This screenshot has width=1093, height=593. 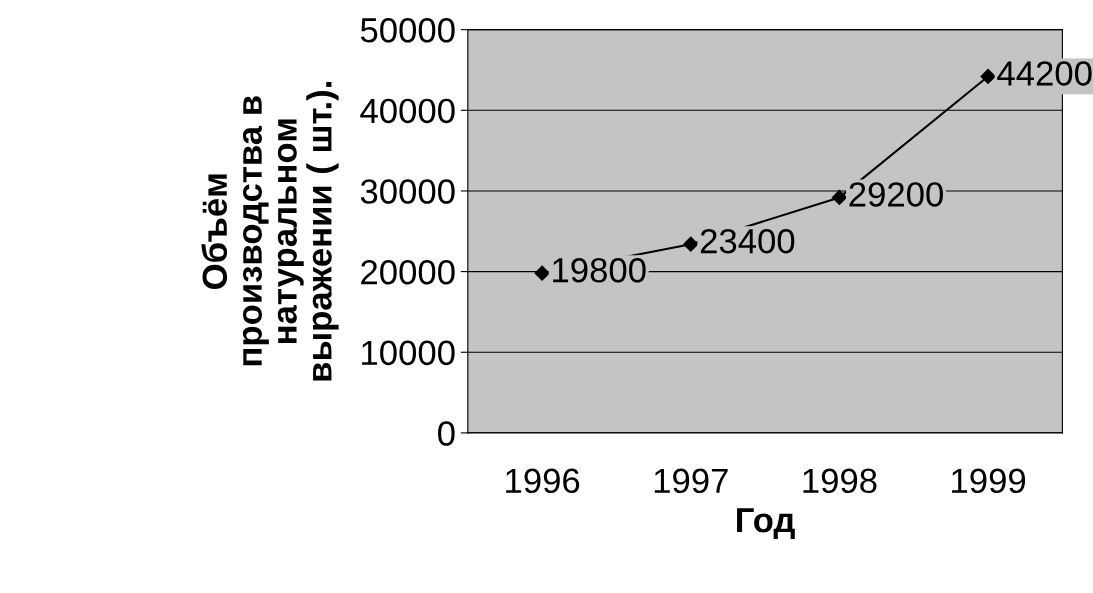 I want to click on x-tick-label: 1997, so click(x=691, y=481).